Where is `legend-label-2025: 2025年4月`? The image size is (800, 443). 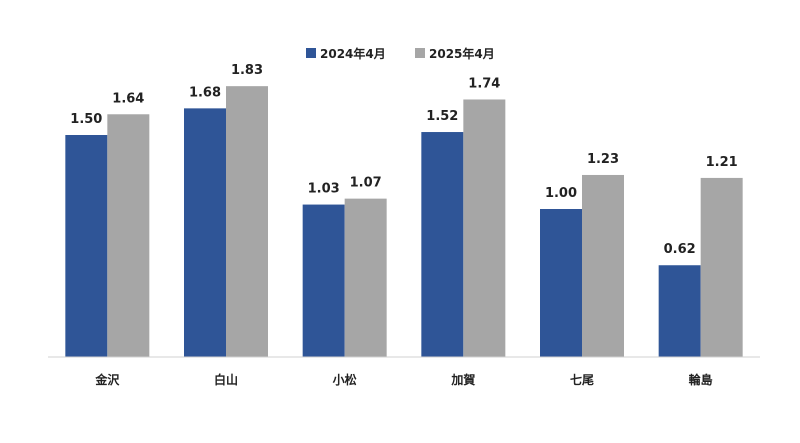 legend-label-2025: 2025年4月 is located at coordinates (462, 53).